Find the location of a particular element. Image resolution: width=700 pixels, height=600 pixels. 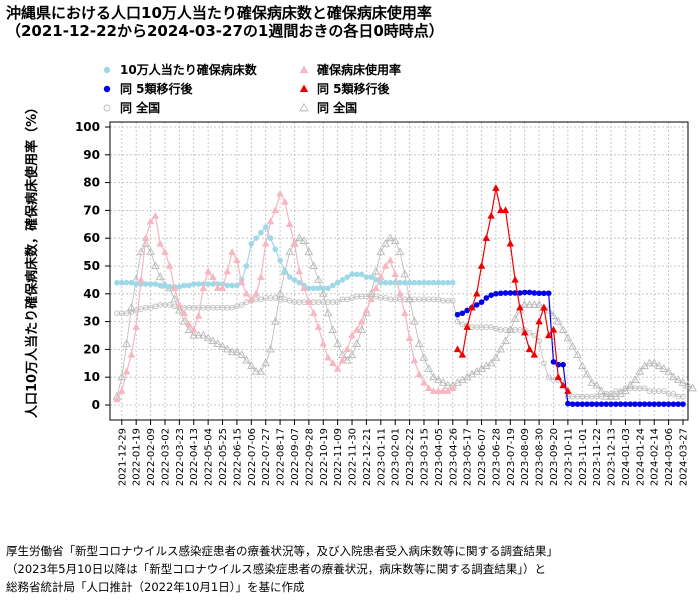

x-tick-label: 2024-01-03 is located at coordinates (626, 457).